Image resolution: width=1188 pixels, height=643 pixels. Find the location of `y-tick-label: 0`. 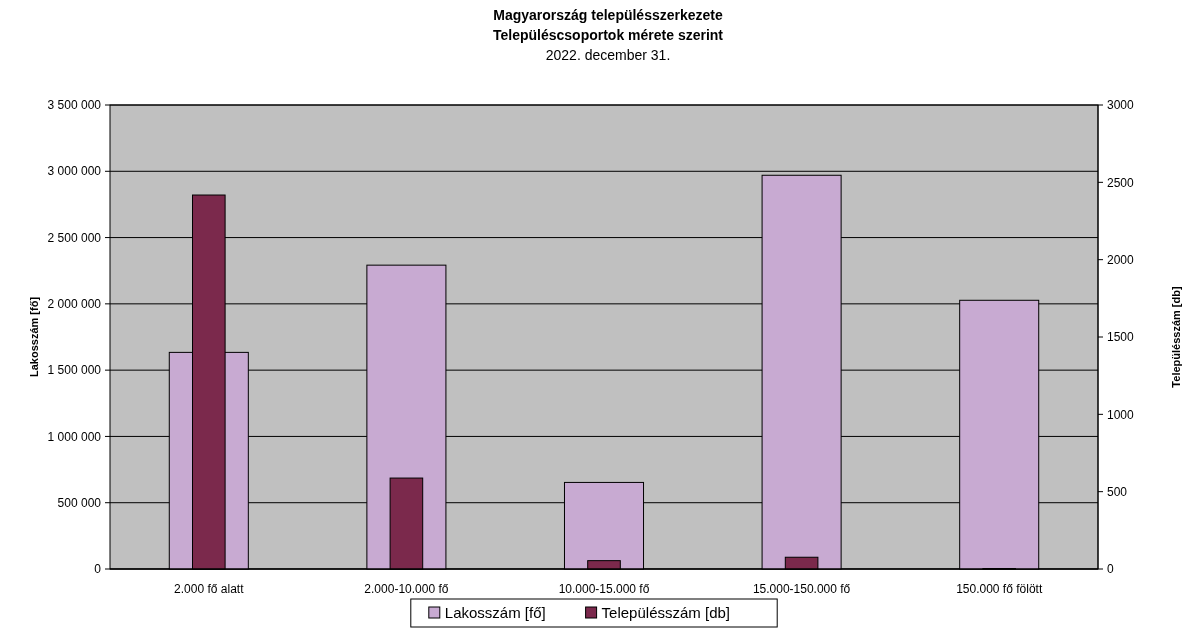

y-tick-label: 0 is located at coordinates (98, 569).